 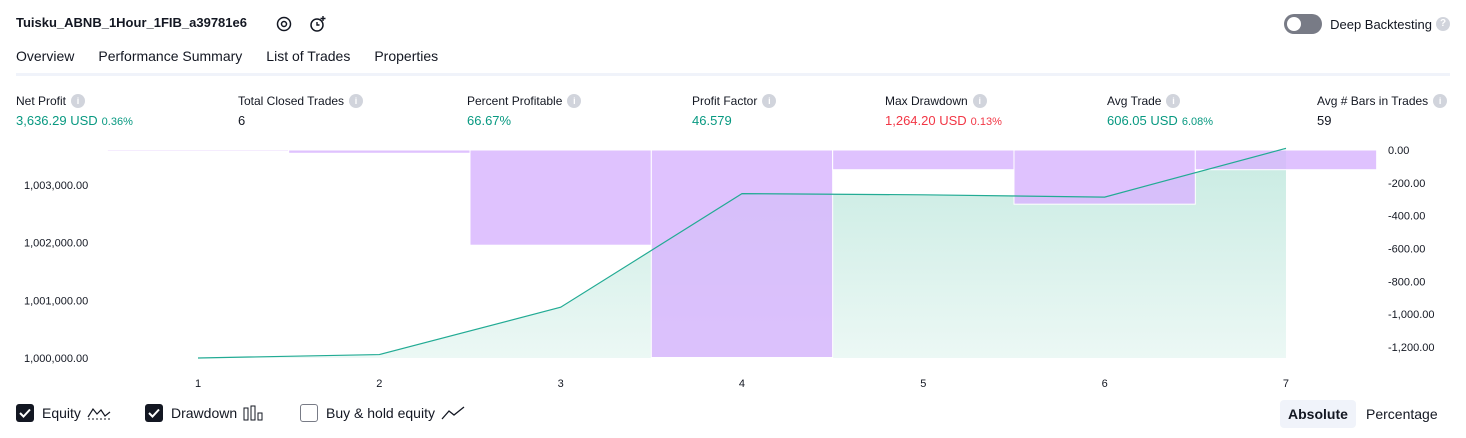 I want to click on metric-value: 59, so click(x=1324, y=120).